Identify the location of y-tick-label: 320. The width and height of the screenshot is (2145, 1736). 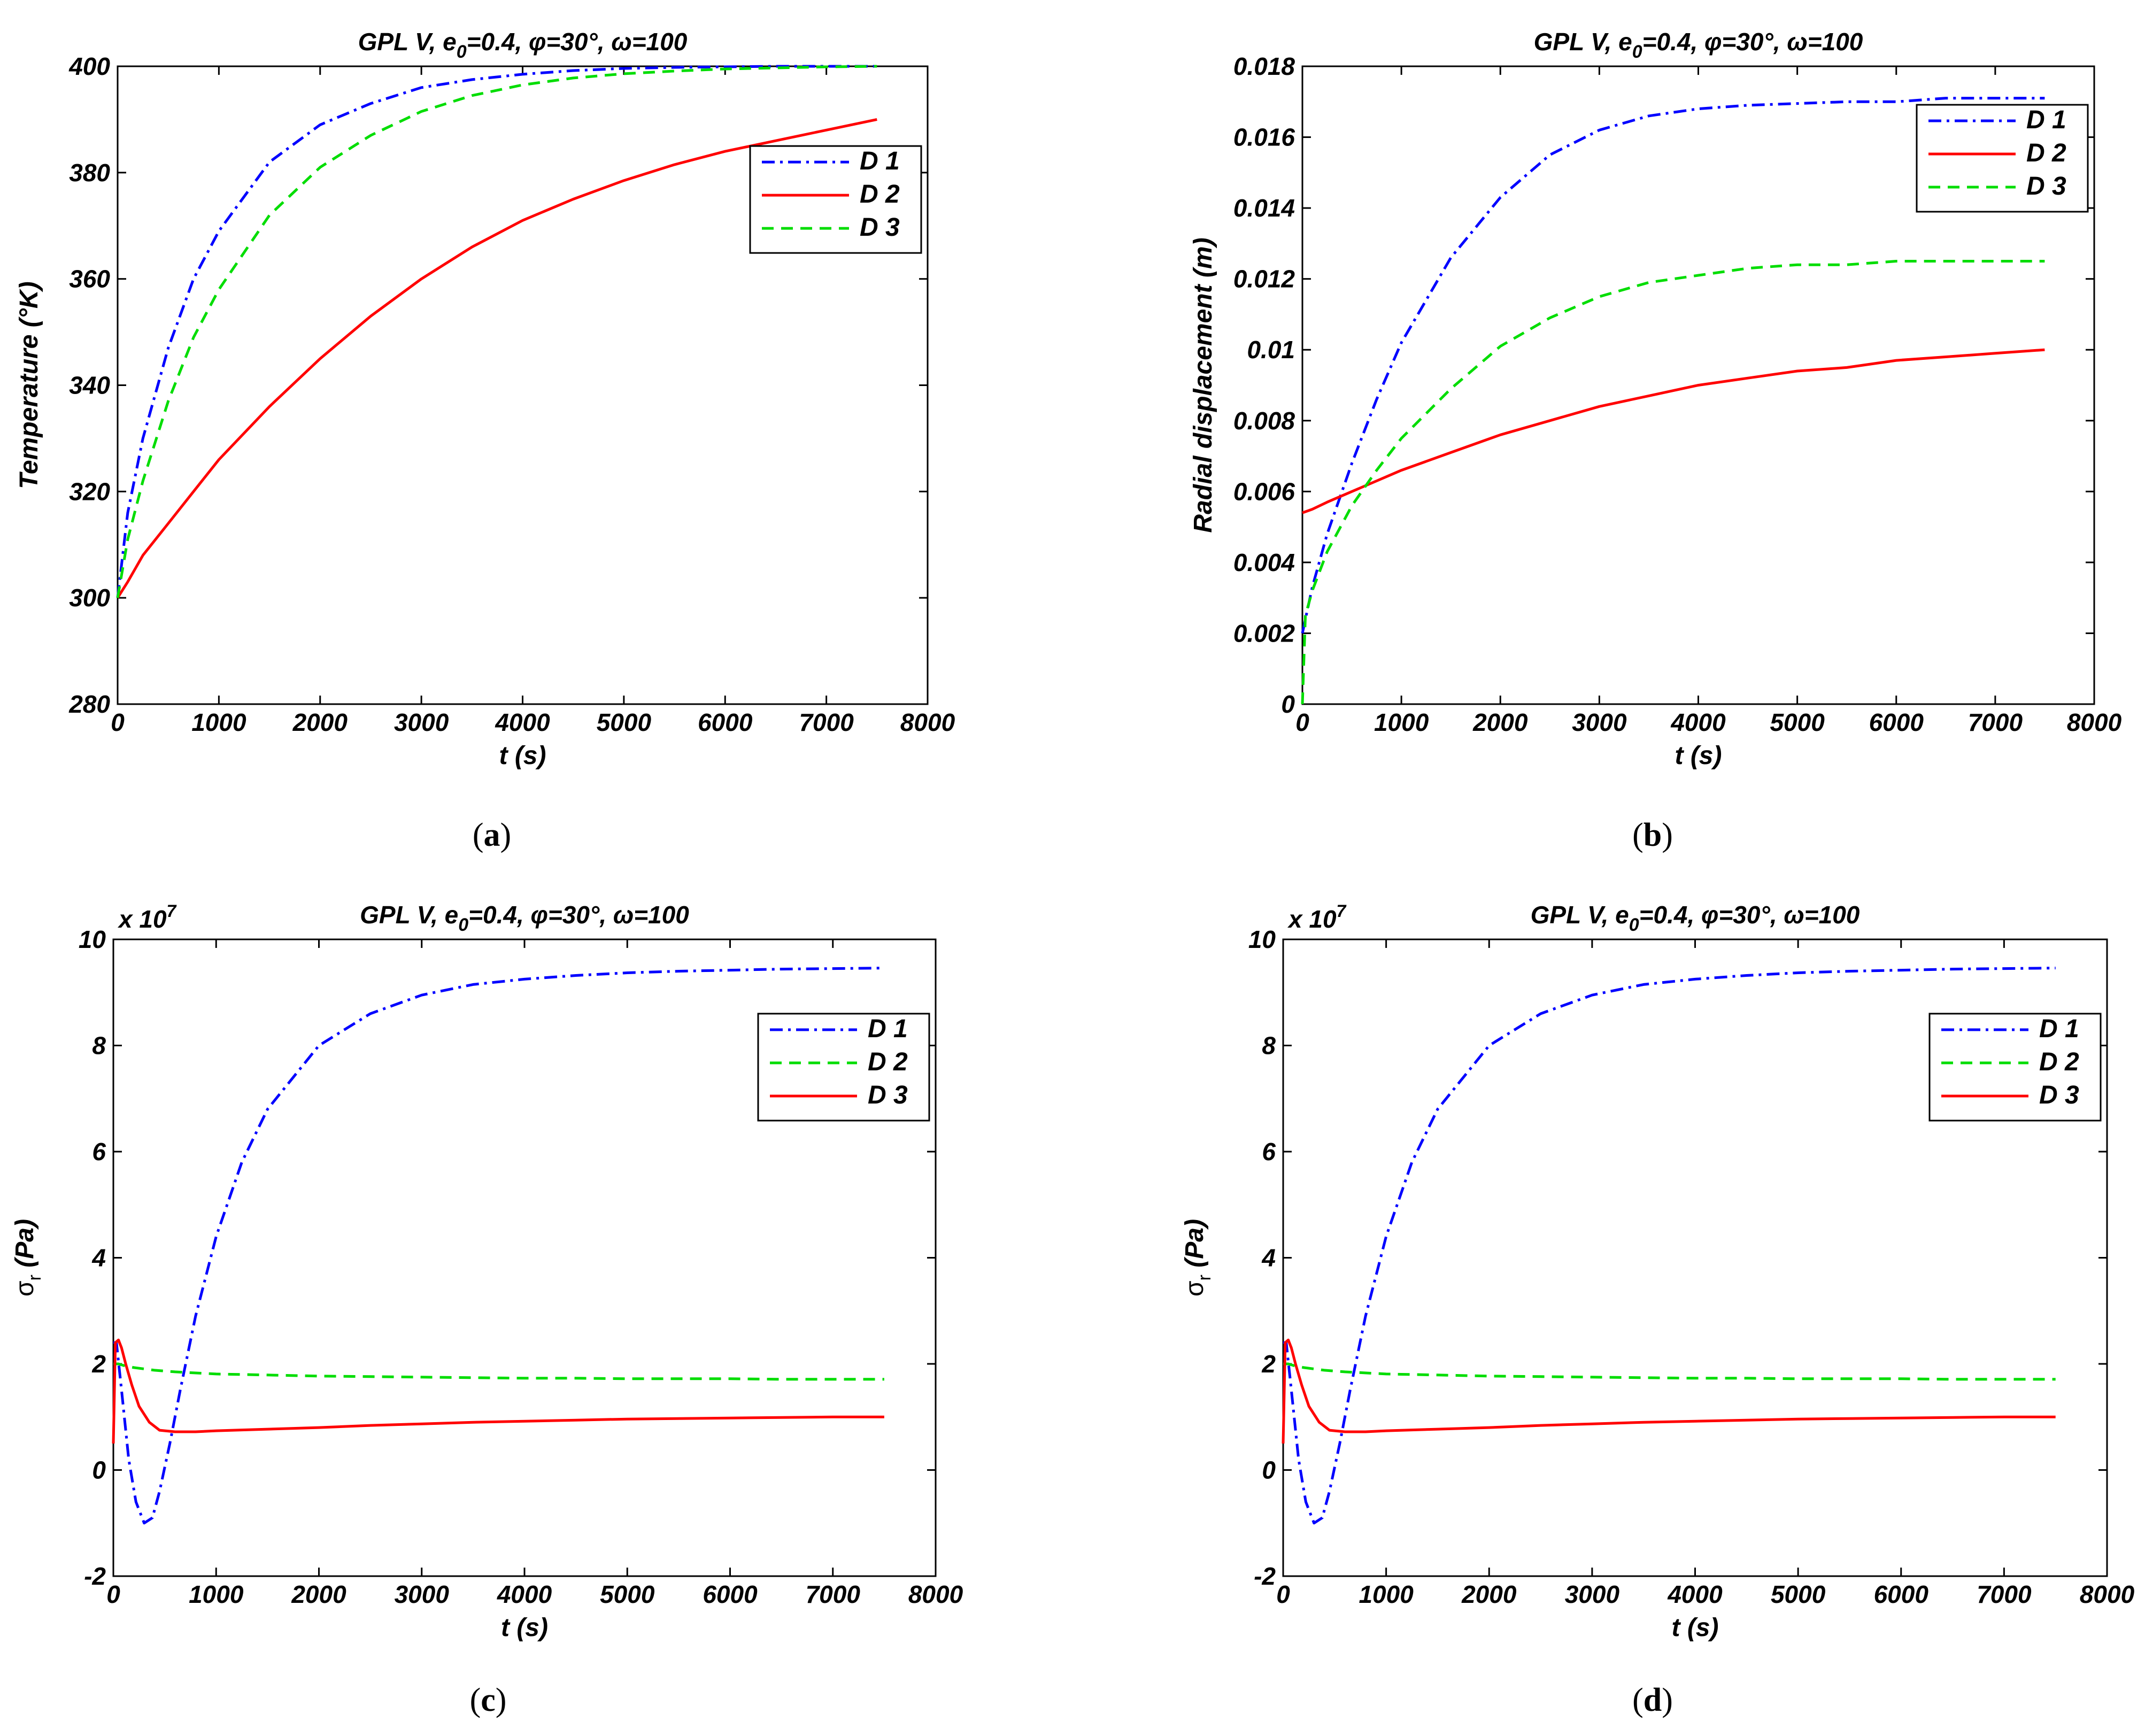
(89, 491).